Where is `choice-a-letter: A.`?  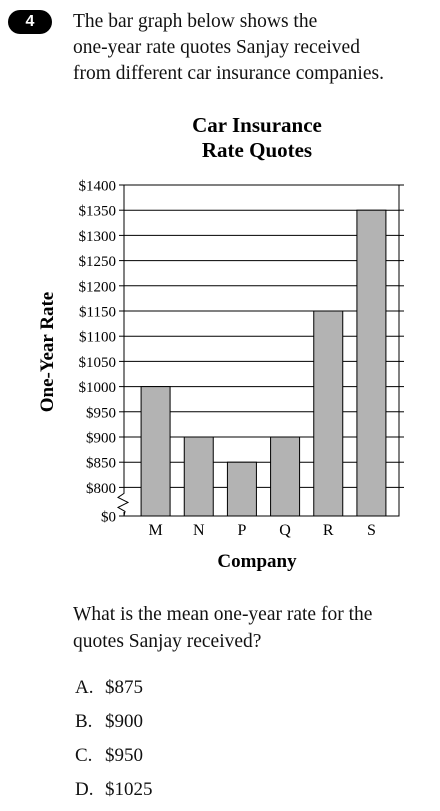
choice-a-letter: A. is located at coordinates (84, 687).